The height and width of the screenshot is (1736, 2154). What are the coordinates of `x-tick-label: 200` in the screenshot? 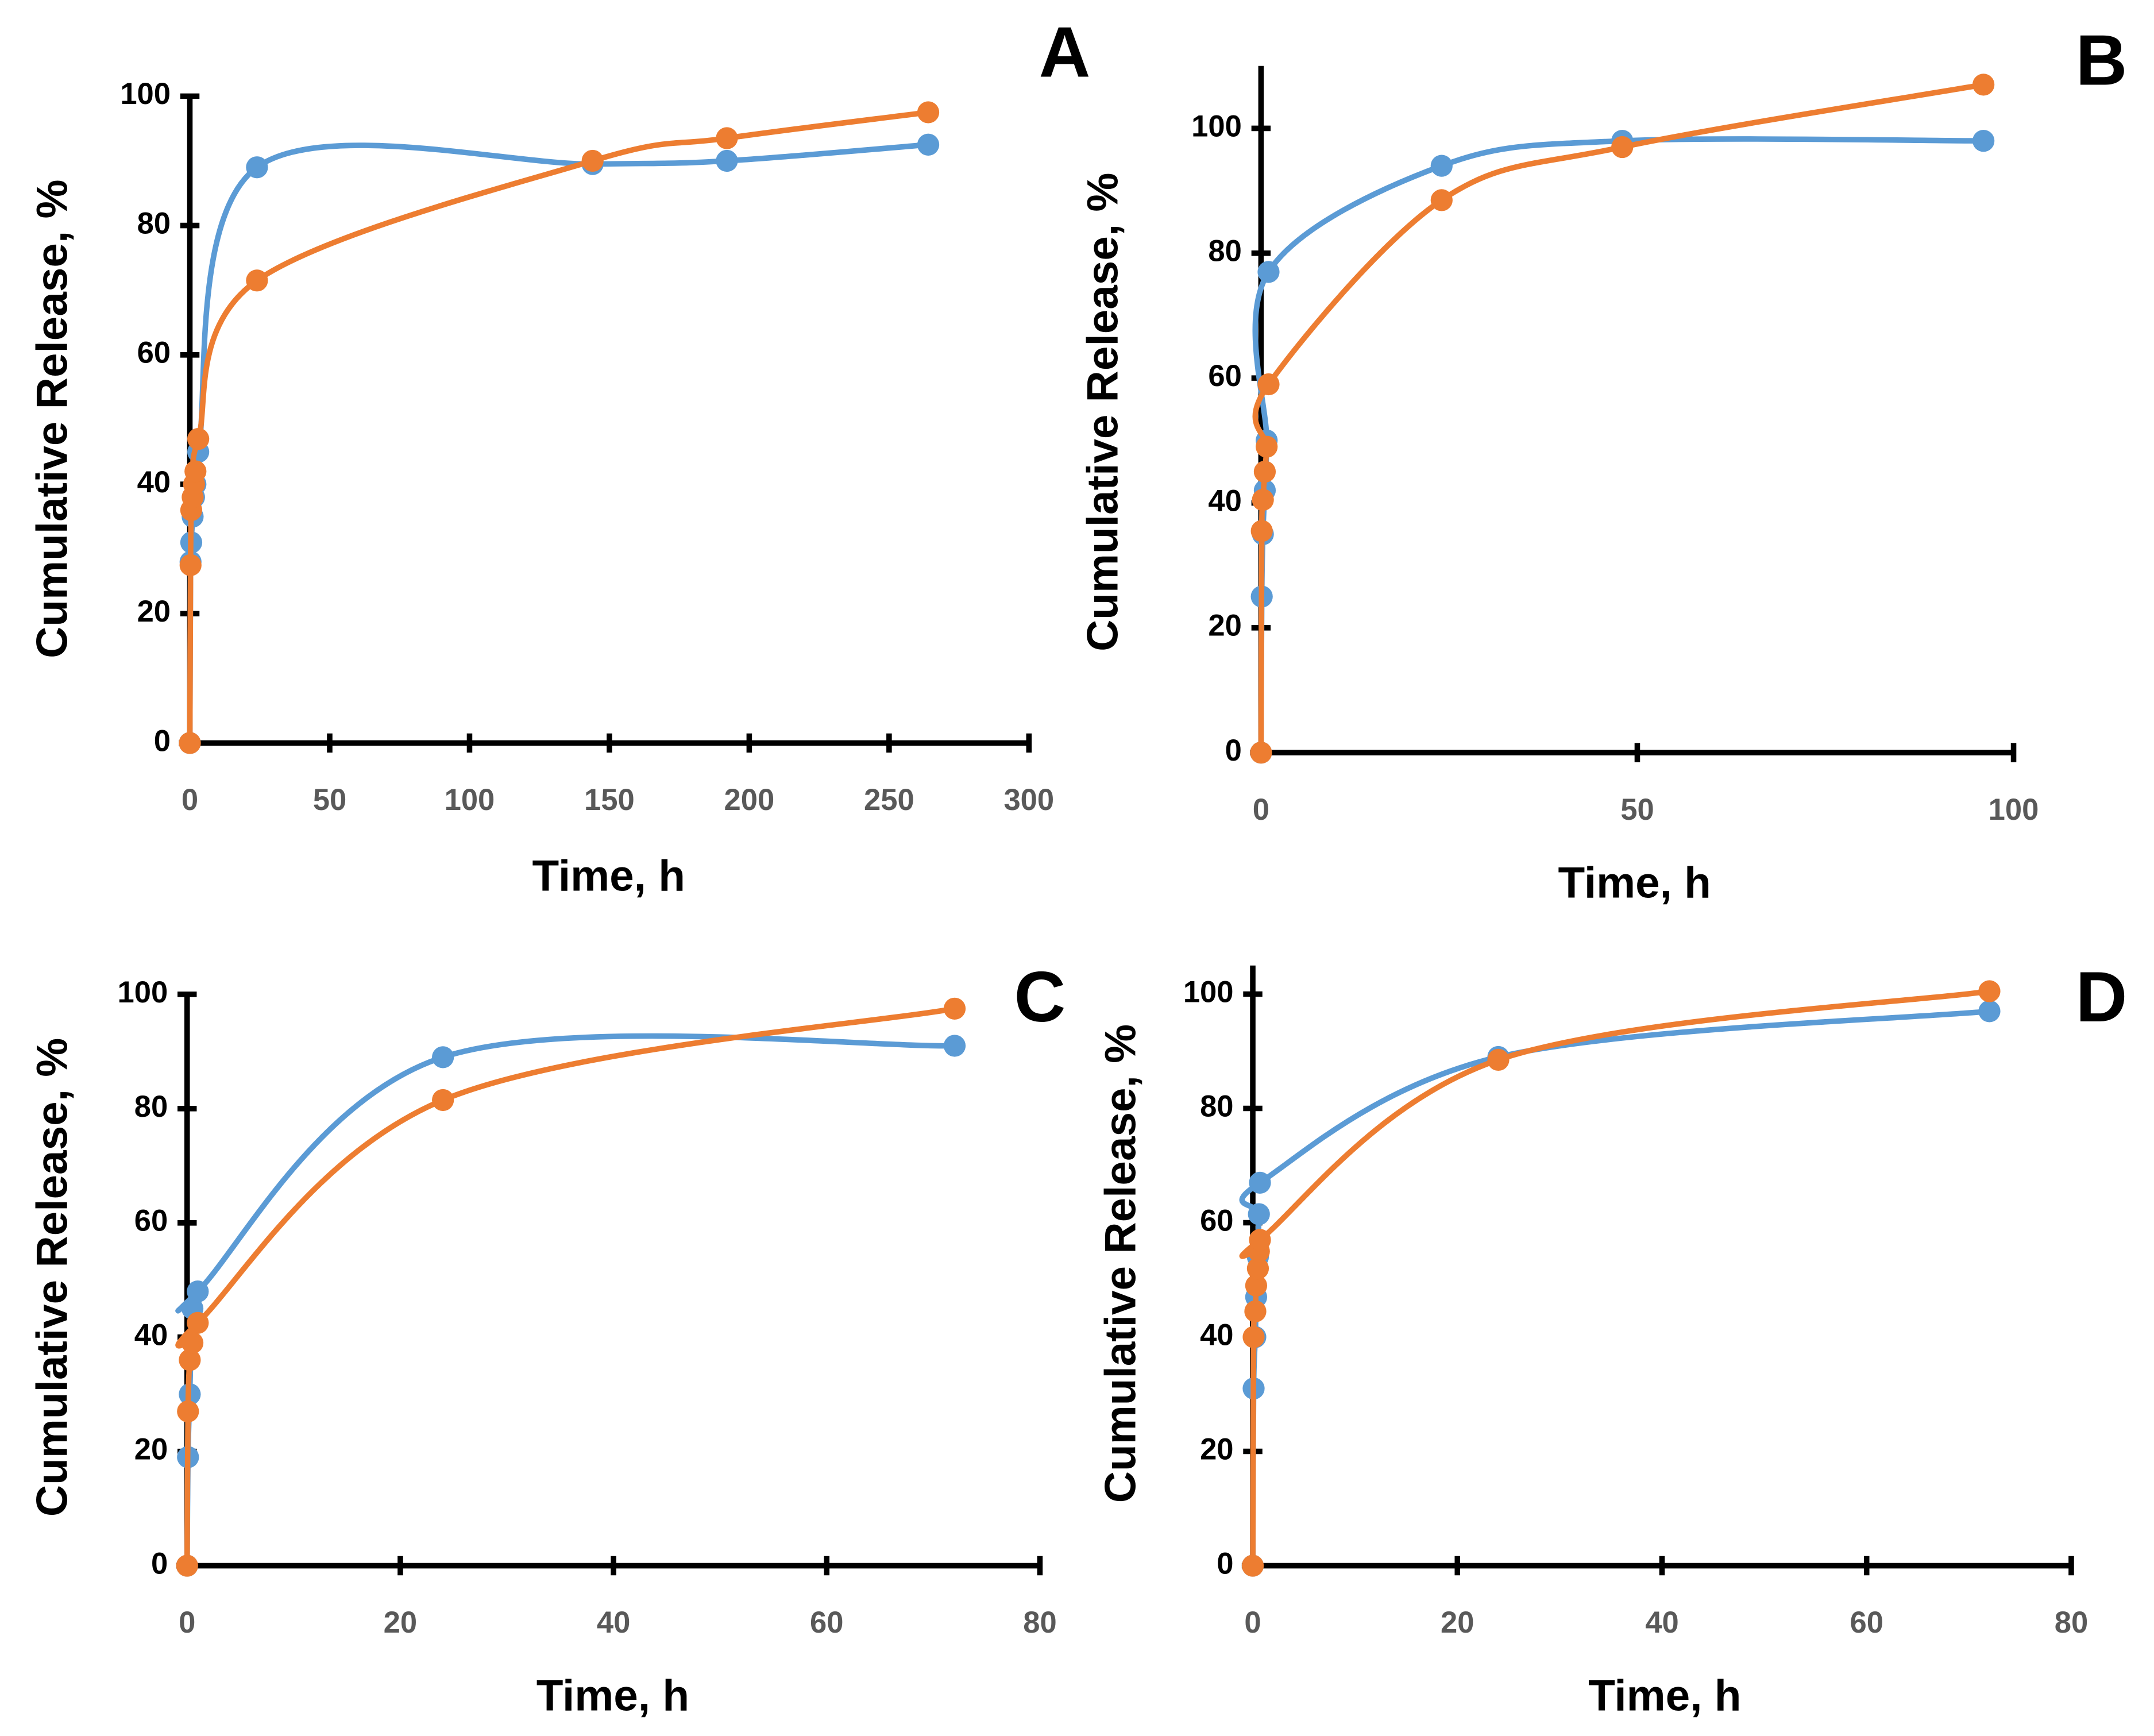 It's located at (749, 800).